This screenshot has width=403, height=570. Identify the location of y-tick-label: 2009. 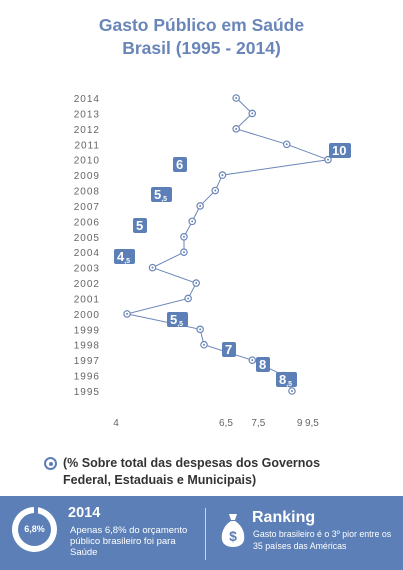
(87, 176).